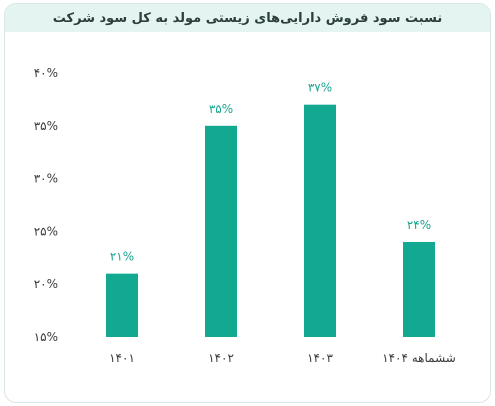 This screenshot has width=495, height=406. Describe the element at coordinates (320, 358) in the screenshot. I see `x-tick-label: ۱۴۰۳` at that location.